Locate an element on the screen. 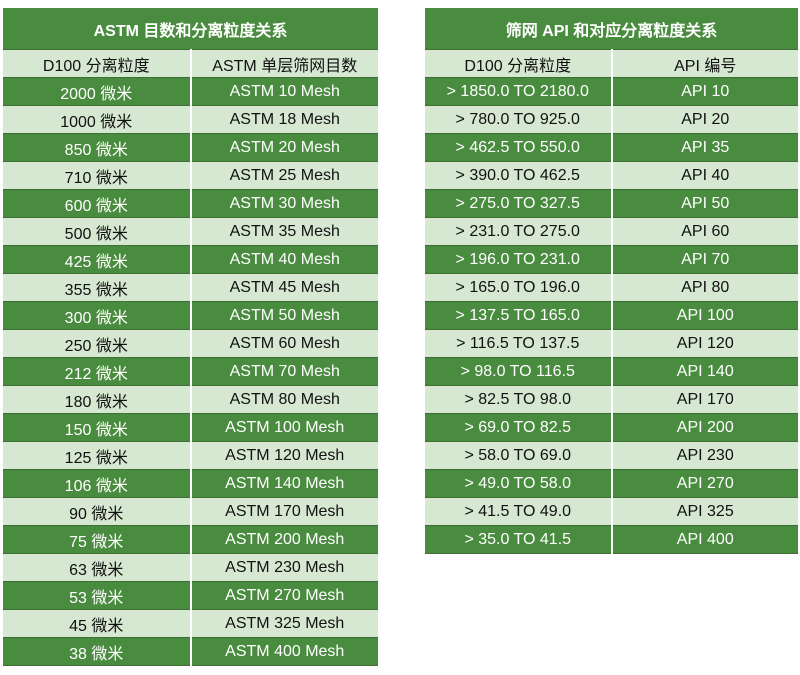 This screenshot has width=800, height=675. col-1-cell: > 116.5 TO 137.5 is located at coordinates (518, 343).